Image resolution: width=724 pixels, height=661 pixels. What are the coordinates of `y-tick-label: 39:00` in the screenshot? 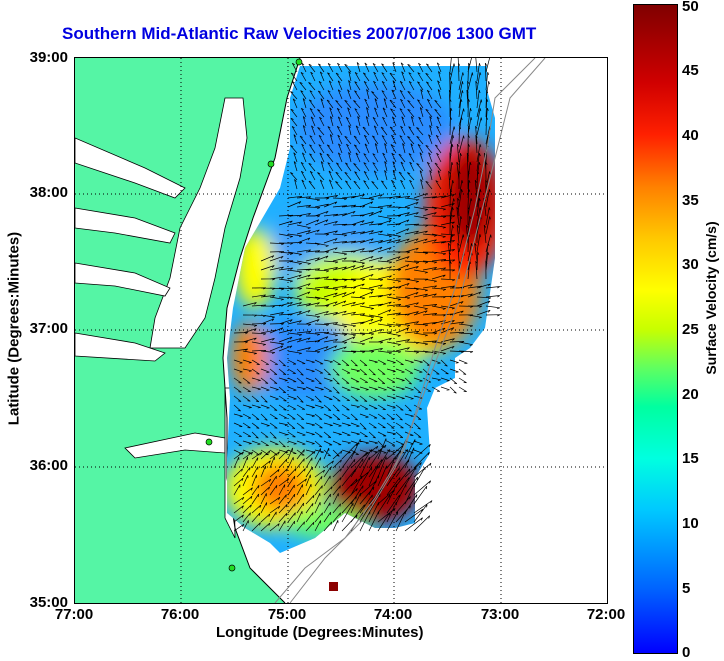 It's located at (48, 57).